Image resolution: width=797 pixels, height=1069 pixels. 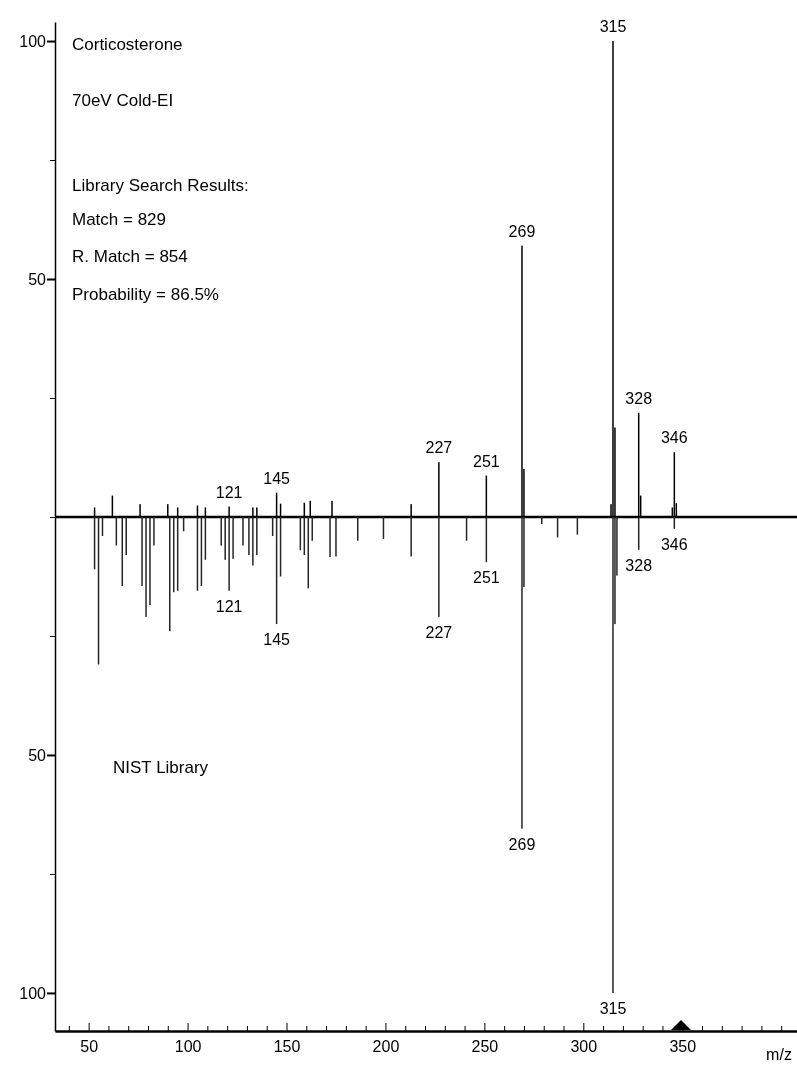 I want to click on x-tick-label: 300, so click(x=584, y=1046).